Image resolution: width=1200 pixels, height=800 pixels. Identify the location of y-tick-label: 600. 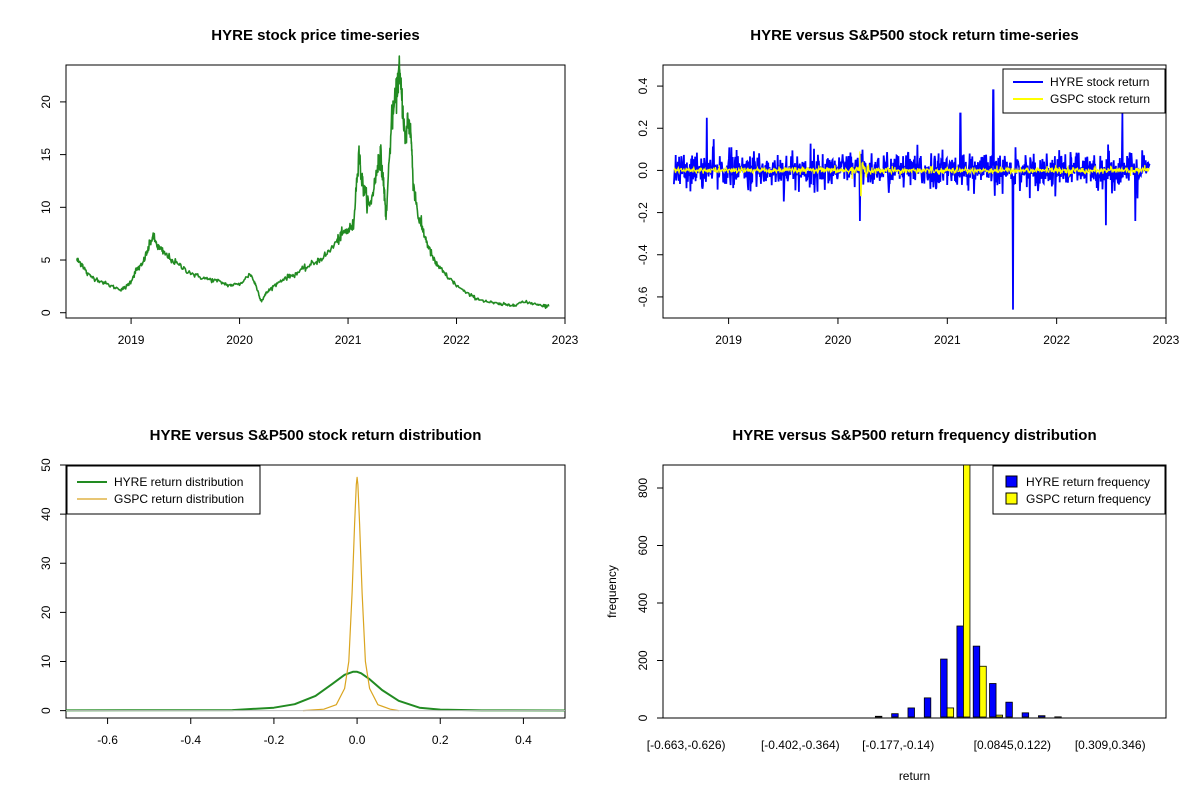
(643, 545).